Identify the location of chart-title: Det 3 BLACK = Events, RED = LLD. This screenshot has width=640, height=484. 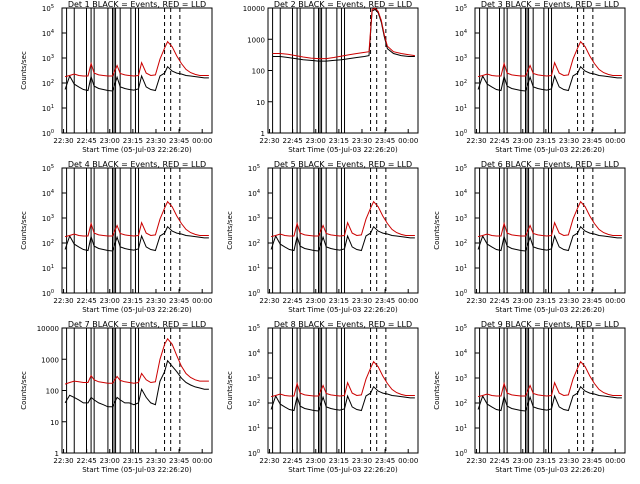
(550, 4).